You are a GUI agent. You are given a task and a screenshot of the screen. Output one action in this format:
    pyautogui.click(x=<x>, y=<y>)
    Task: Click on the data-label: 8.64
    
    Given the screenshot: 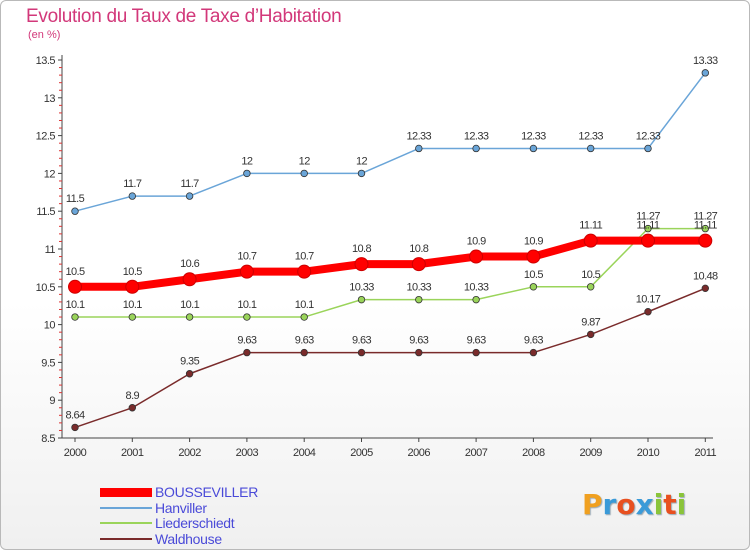 What is the action you would take?
    pyautogui.click(x=74, y=415)
    